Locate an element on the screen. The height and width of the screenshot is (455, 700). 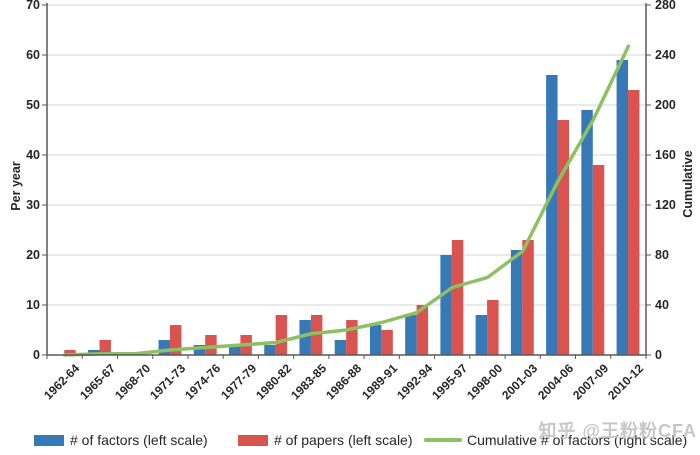
y-axis-label-right: 200 is located at coordinates (665, 105).